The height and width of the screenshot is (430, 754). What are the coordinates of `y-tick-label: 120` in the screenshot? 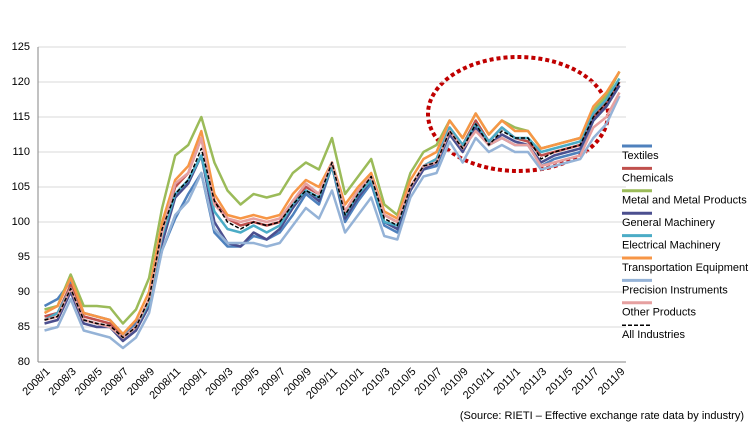 It's located at (21, 82).